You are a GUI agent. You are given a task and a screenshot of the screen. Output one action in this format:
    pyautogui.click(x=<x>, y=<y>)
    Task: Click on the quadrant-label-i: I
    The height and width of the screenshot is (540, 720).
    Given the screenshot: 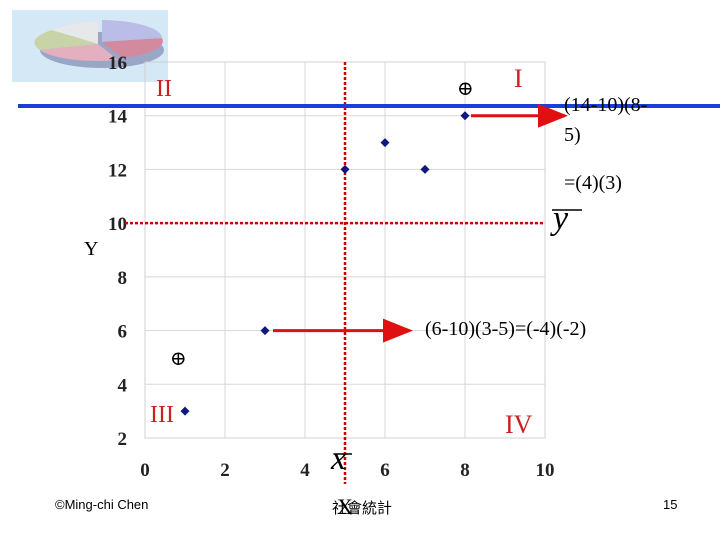 What is the action you would take?
    pyautogui.click(x=518, y=78)
    